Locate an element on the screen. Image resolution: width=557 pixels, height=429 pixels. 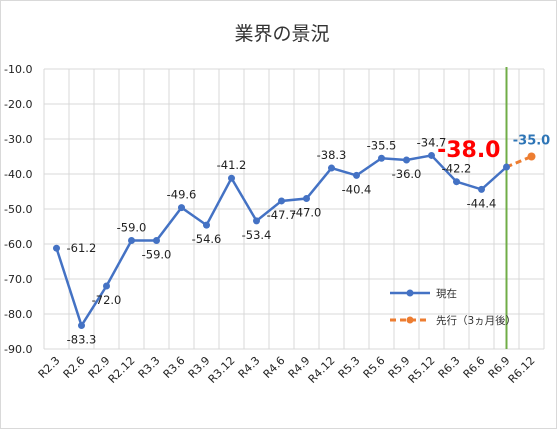
data-label: -83.3 is located at coordinates (82, 340).